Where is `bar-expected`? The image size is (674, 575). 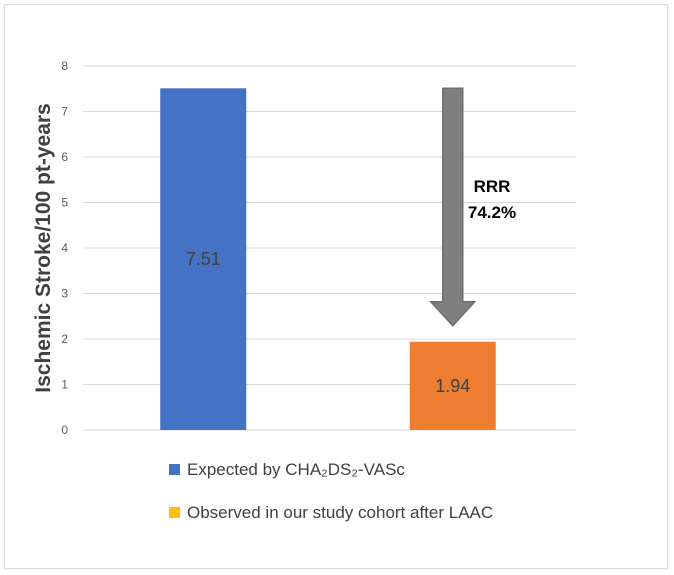 bar-expected is located at coordinates (203, 259).